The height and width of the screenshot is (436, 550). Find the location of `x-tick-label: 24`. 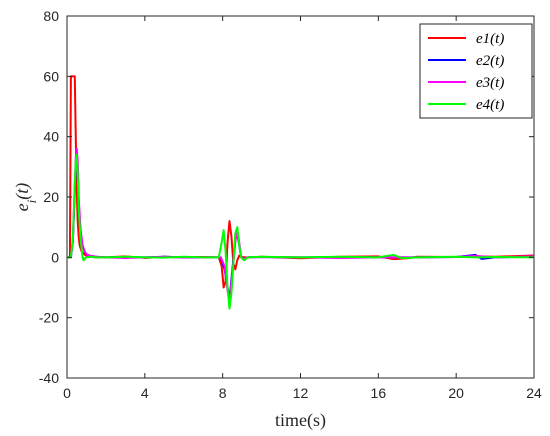

x-tick-label: 24 is located at coordinates (534, 393).